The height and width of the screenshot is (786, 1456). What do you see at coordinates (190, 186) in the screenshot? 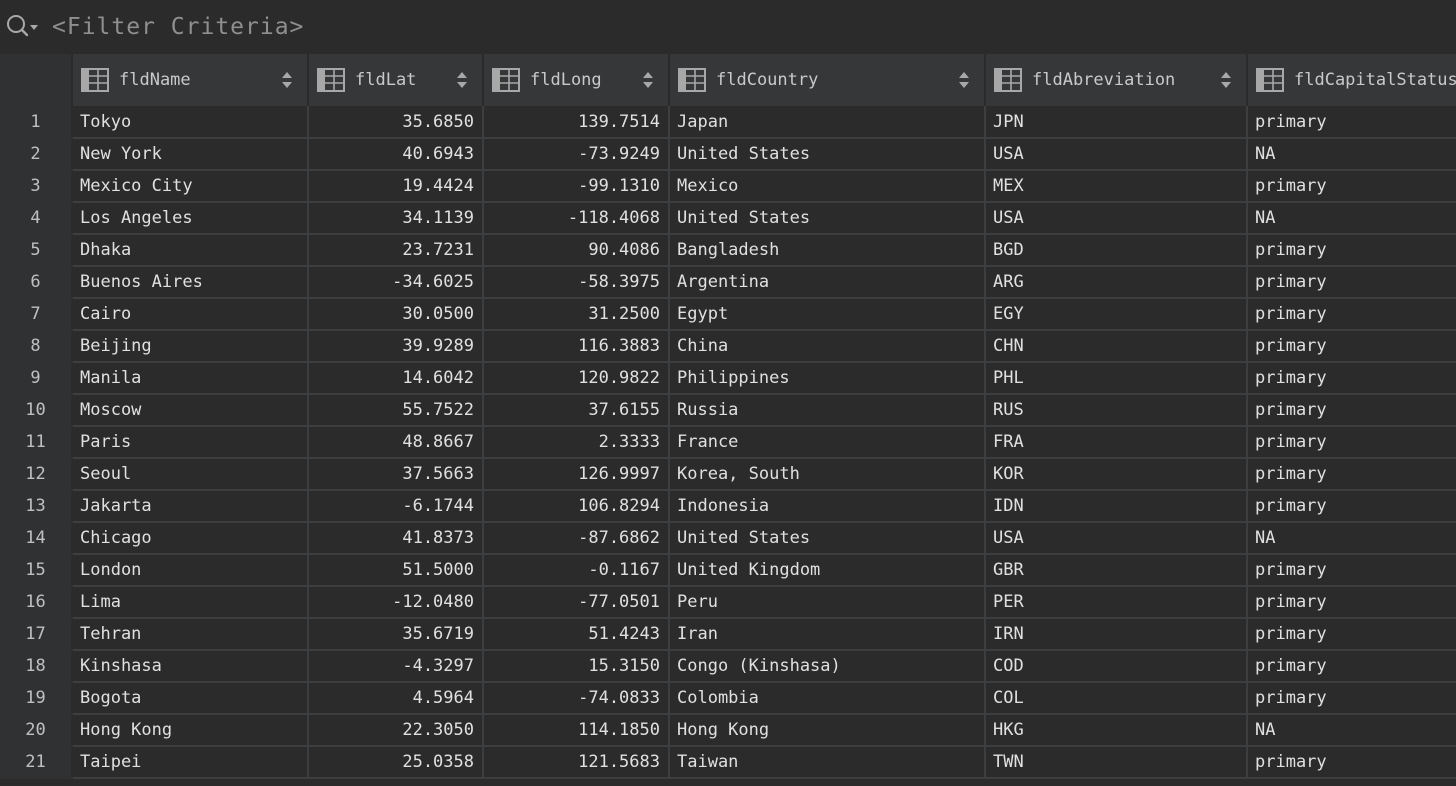
I see `cell-fldName: Mexico City` at bounding box center [190, 186].